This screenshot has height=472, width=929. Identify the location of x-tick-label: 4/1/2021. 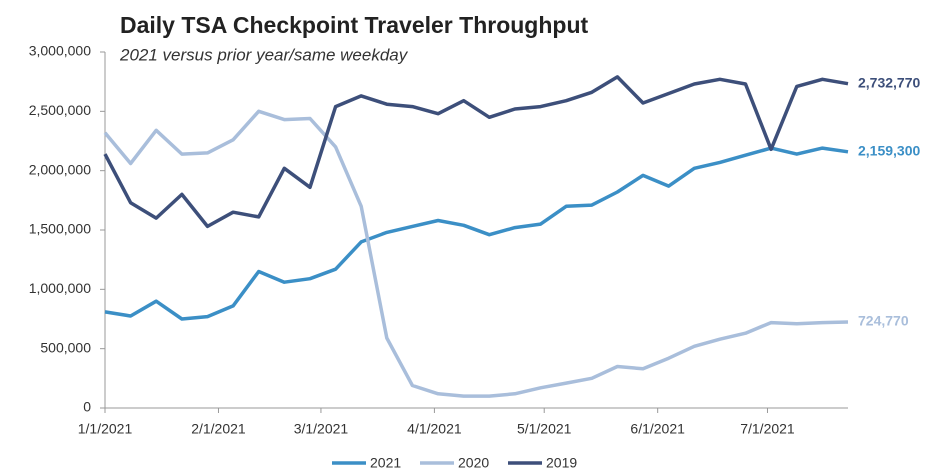
(434, 429).